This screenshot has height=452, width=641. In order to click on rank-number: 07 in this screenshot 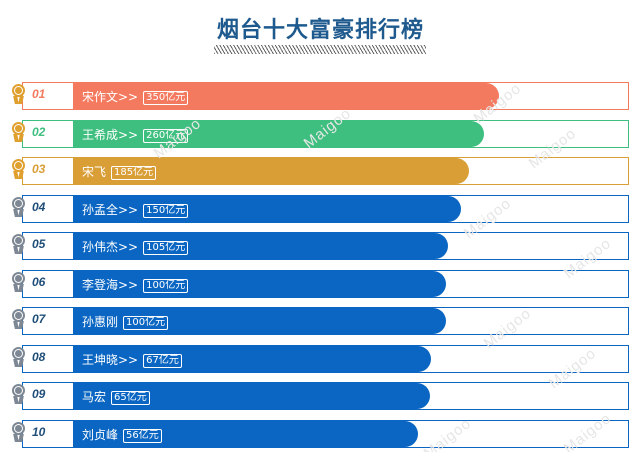, I will do `click(39, 319)`.